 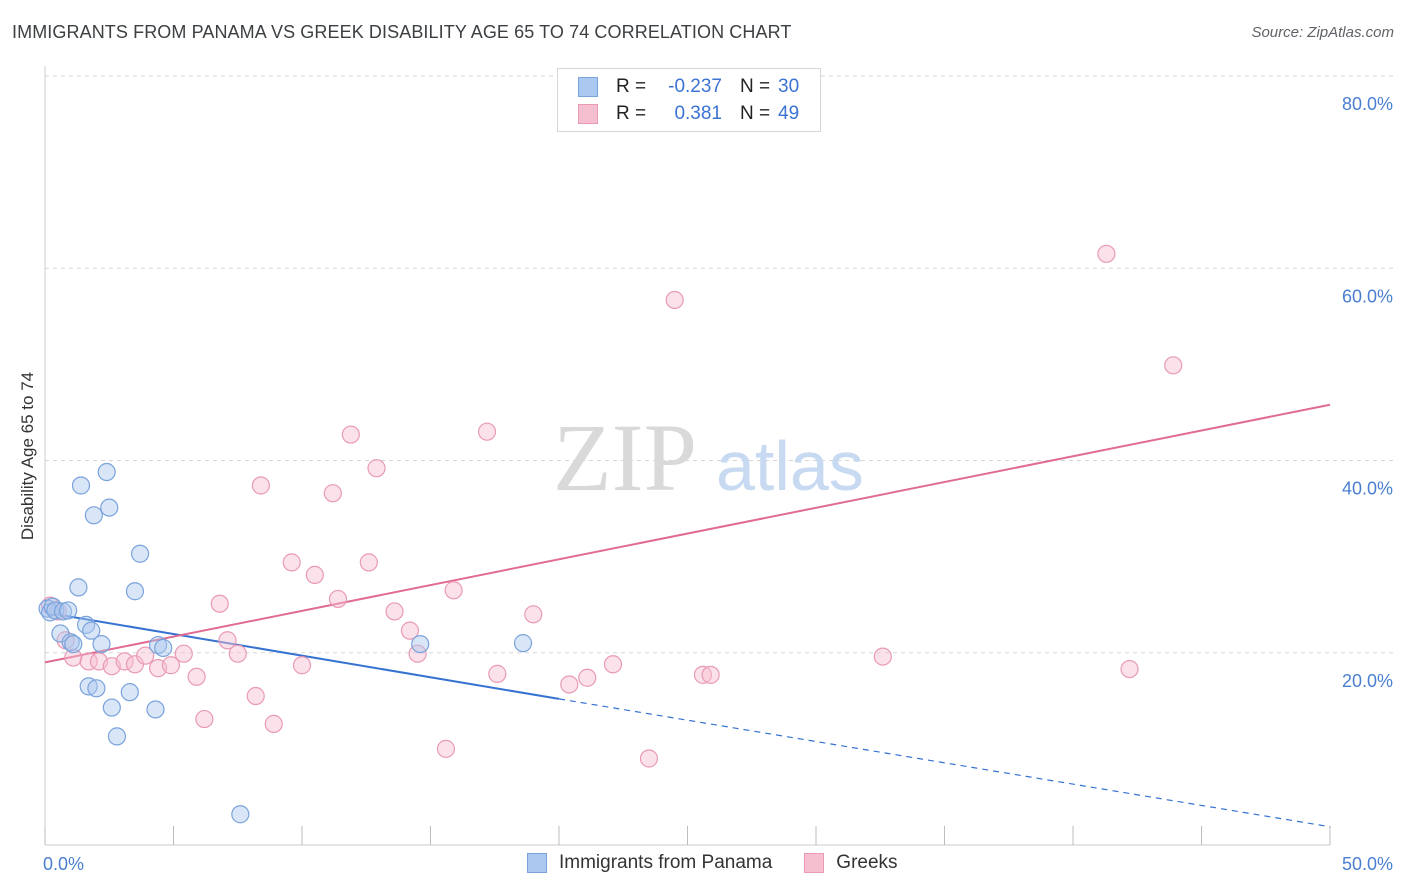 I want to click on watermark-zip: ZIP, so click(x=625, y=457).